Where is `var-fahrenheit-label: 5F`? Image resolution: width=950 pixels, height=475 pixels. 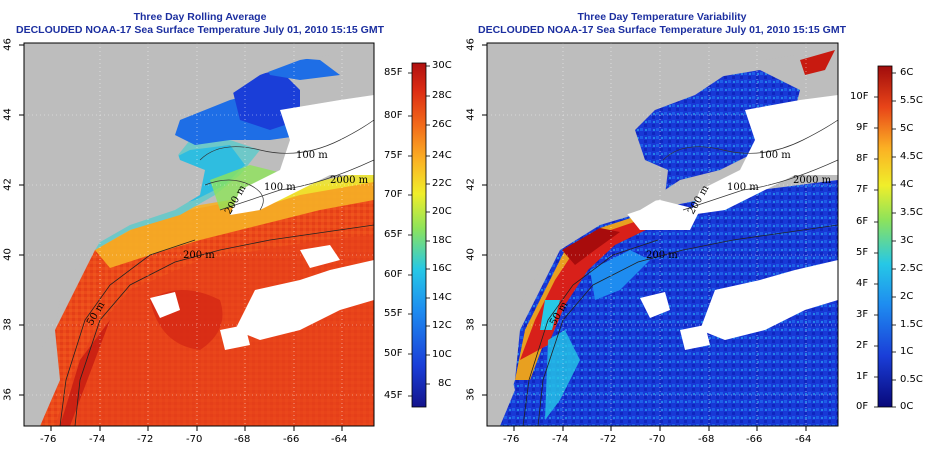 var-fahrenheit-label: 5F is located at coordinates (862, 252).